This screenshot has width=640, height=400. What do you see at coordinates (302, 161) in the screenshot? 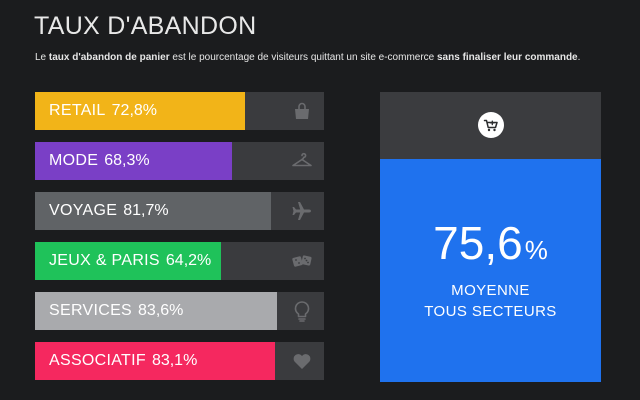
I see `hanger-icon` at bounding box center [302, 161].